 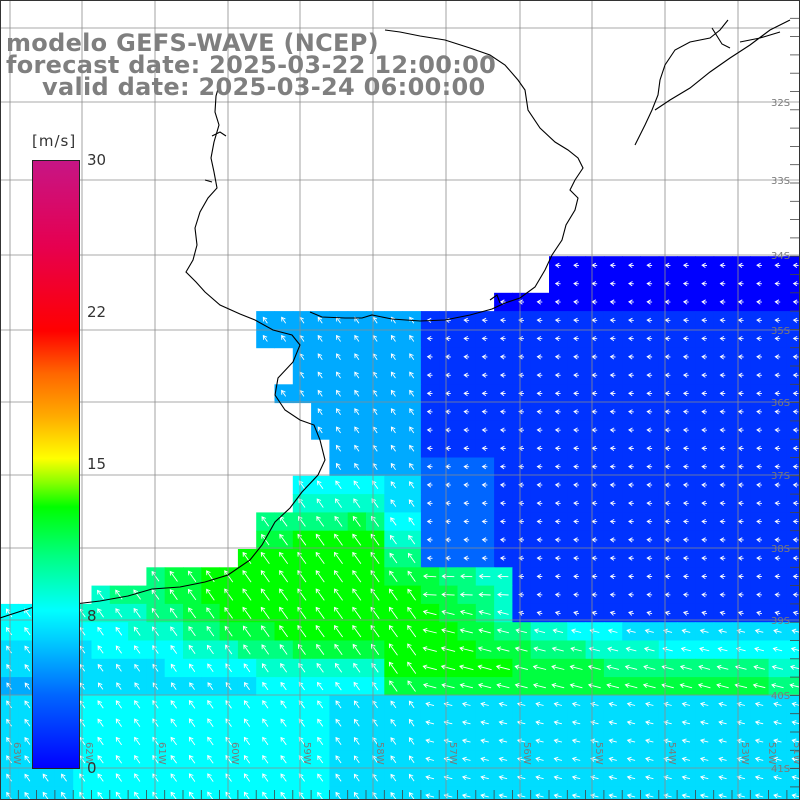 I want to click on colorbar-tick-0: 0, so click(x=92, y=768).